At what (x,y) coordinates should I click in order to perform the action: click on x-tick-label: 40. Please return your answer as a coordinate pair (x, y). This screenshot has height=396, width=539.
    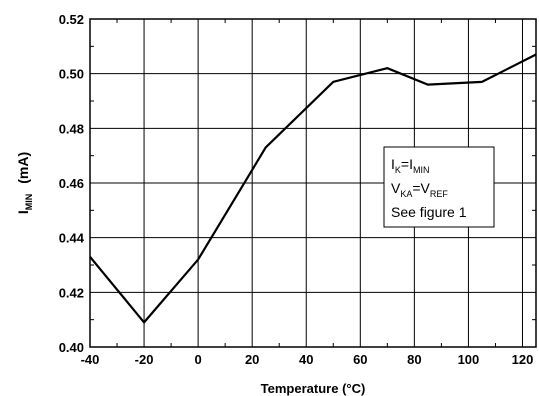
    Looking at the image, I should click on (306, 359).